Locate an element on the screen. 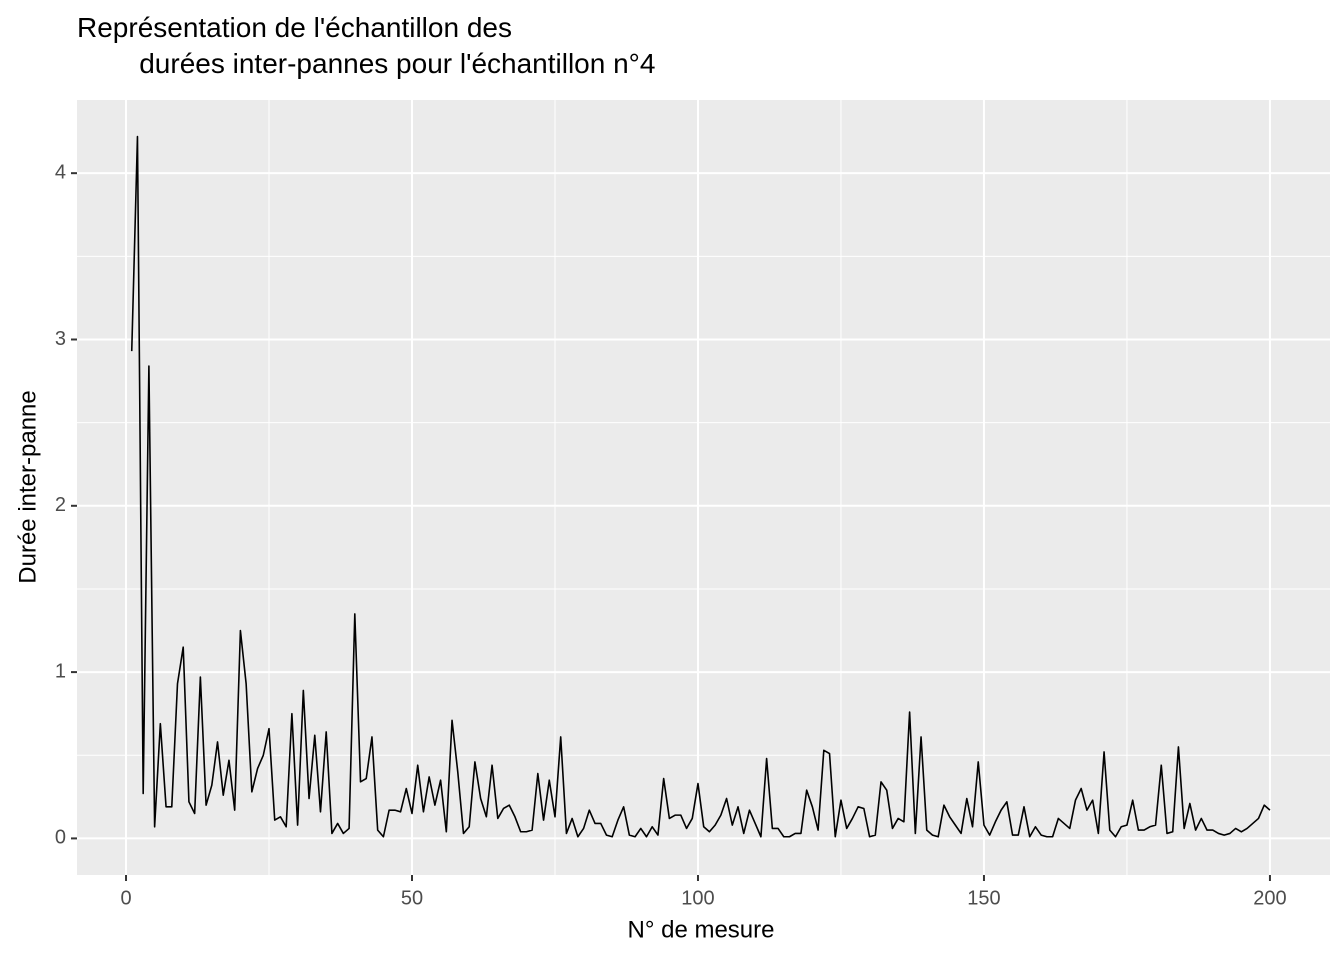 This screenshot has height=960, width=1344. y-tick-label: 0 is located at coordinates (60, 838).